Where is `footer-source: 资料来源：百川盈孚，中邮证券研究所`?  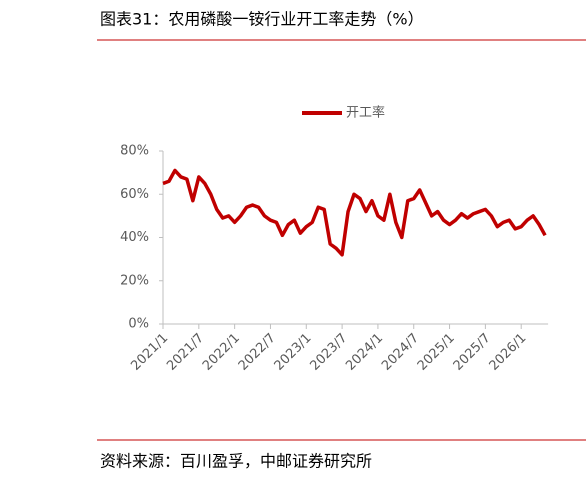 footer-source: 资料来源：百川盈孚，中邮证券研究所 is located at coordinates (236, 461).